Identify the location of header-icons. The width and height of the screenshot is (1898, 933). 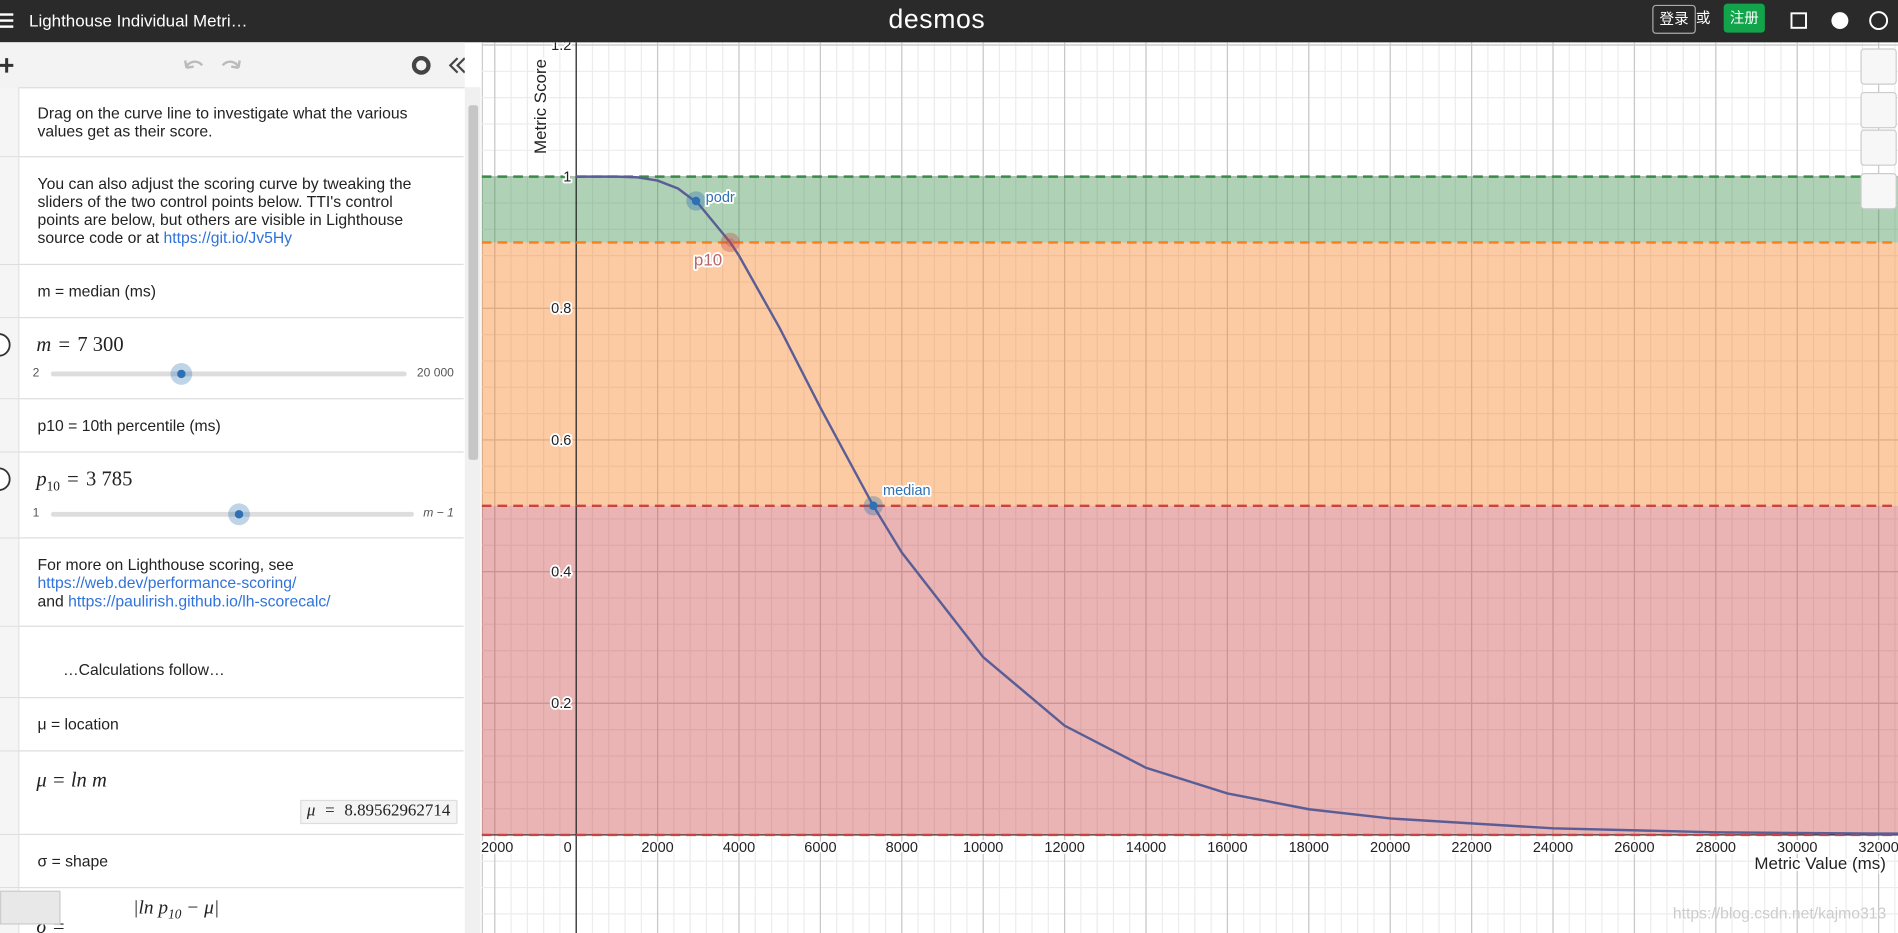
(1839, 21).